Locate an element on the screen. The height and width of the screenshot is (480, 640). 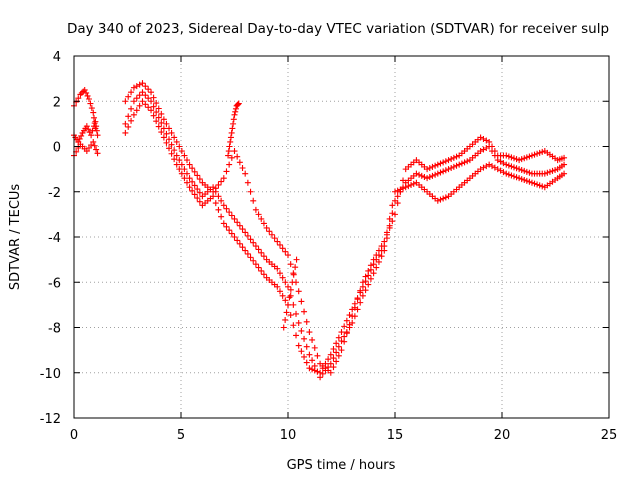
x-tick-label: 5 is located at coordinates (181, 435).